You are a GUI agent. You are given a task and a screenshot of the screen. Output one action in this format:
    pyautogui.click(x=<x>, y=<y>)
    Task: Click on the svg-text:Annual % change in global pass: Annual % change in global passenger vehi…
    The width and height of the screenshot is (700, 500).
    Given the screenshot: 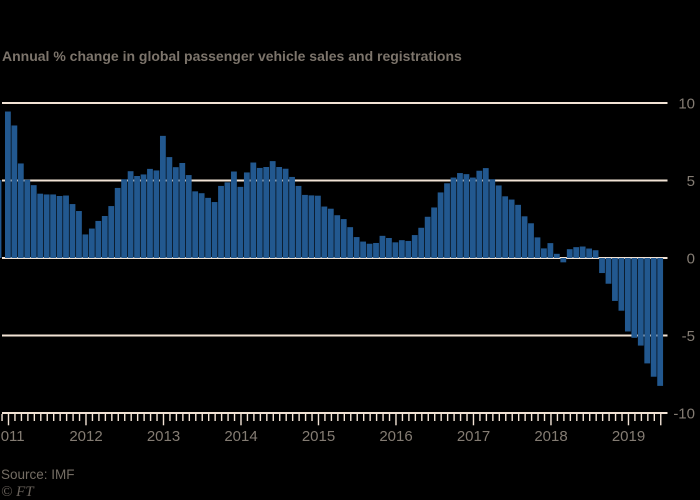 What is the action you would take?
    pyautogui.click(x=232, y=56)
    